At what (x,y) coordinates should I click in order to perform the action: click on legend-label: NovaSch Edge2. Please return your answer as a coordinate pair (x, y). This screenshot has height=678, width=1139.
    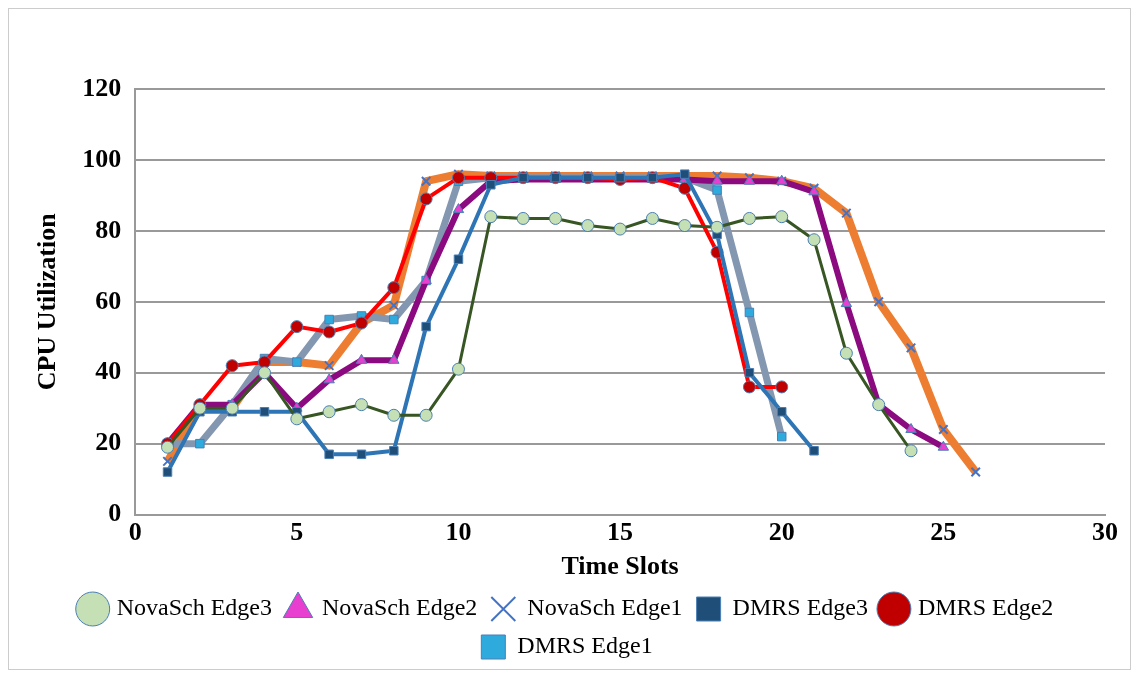
    Looking at the image, I should click on (400, 607).